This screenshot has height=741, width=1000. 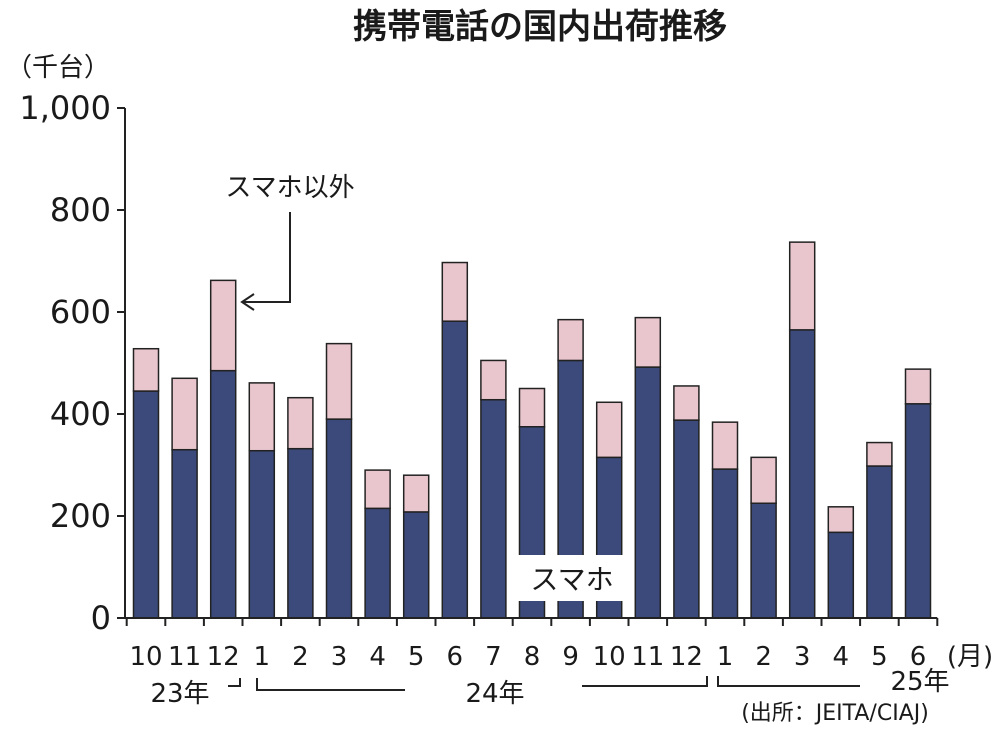 I want to click on y-tick-label: 200, so click(x=80, y=516).